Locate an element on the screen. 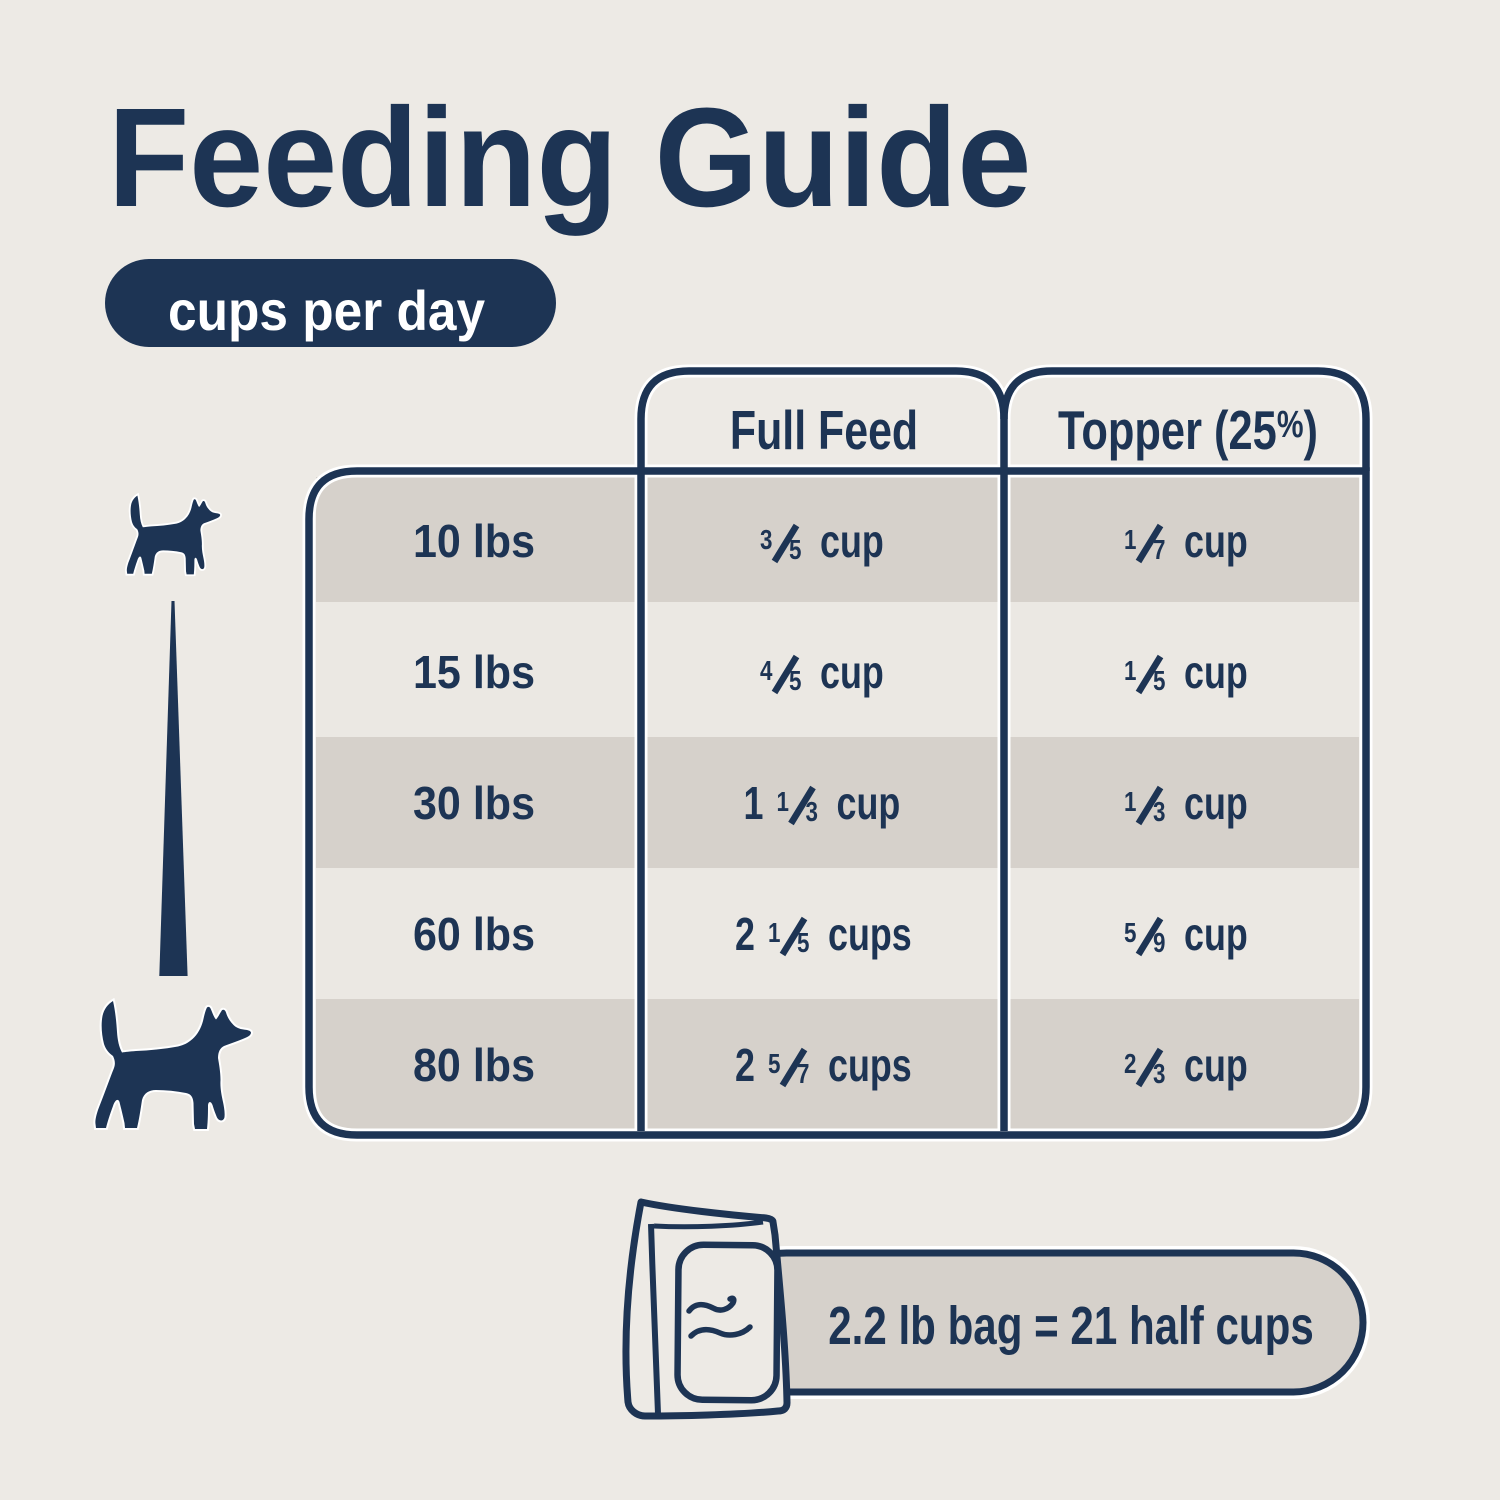 The height and width of the screenshot is (1500, 1500). svg-text: 10 lbs is located at coordinates (474, 542).